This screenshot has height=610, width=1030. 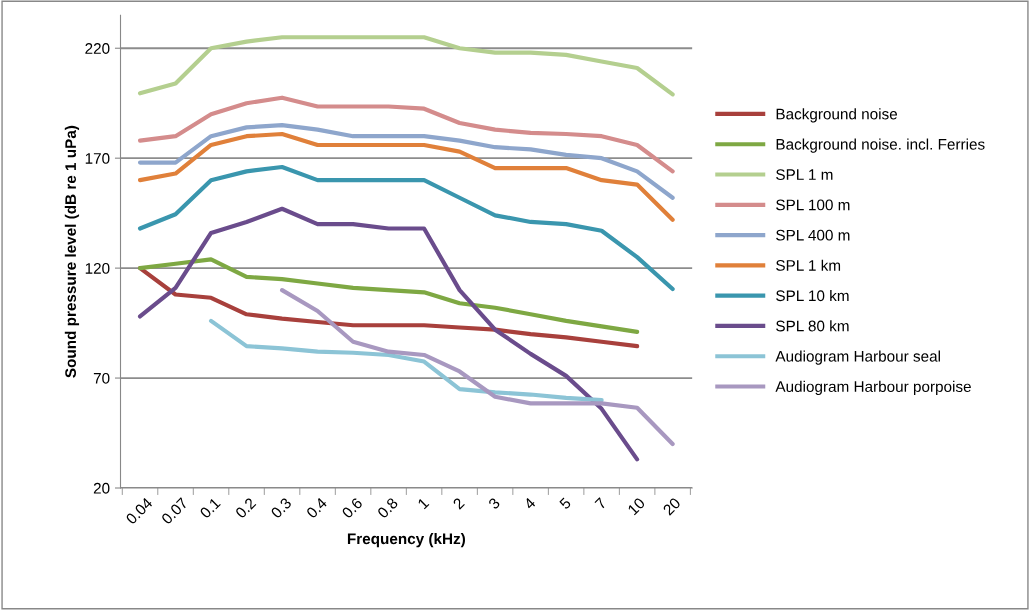 What do you see at coordinates (672, 506) in the screenshot?
I see `x-tick-label: 20` at bounding box center [672, 506].